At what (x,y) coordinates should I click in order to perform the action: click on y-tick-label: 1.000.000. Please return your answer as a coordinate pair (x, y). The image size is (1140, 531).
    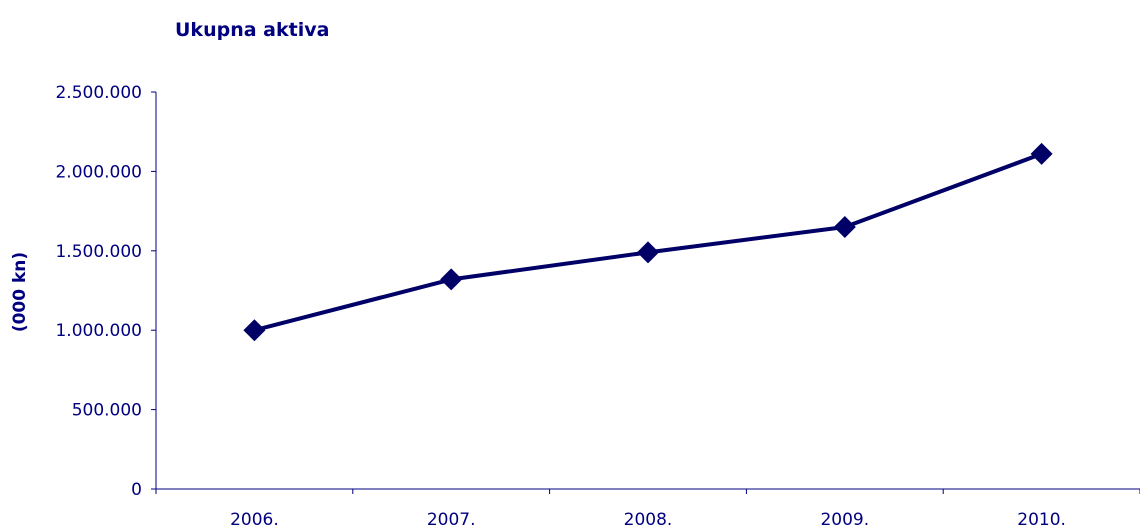
    Looking at the image, I should click on (98, 331).